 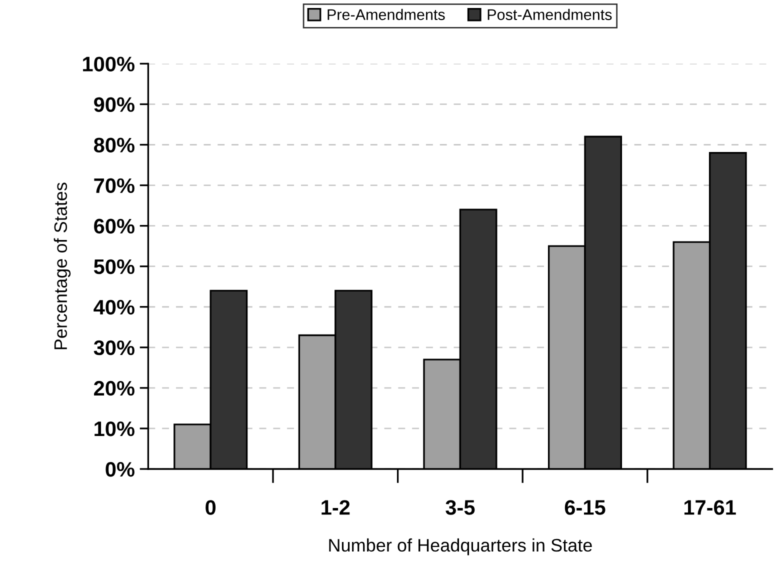 What do you see at coordinates (120, 469) in the screenshot?
I see `y-tick-label: 0%` at bounding box center [120, 469].